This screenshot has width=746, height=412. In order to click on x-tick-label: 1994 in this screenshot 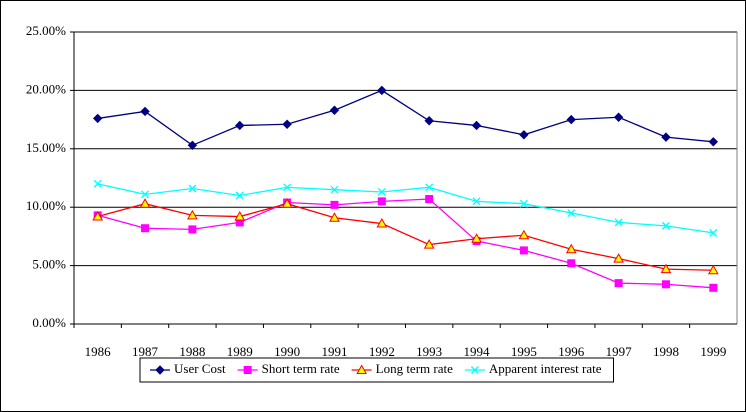, I will do `click(477, 351)`.